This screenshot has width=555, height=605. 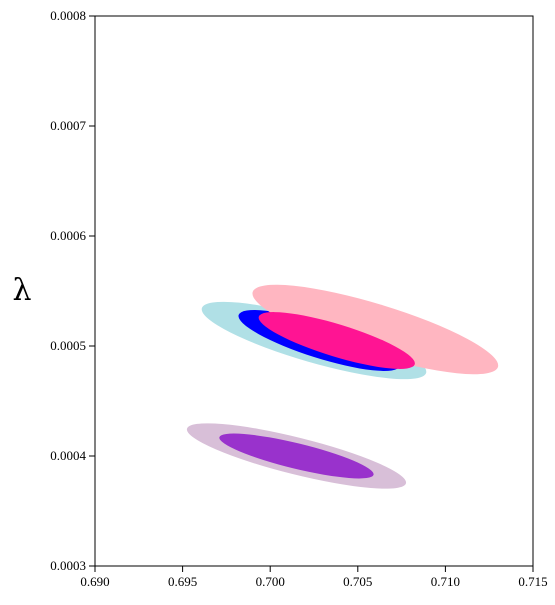 What do you see at coordinates (68, 565) in the screenshot?
I see `y-tick-label: 0.0003` at bounding box center [68, 565].